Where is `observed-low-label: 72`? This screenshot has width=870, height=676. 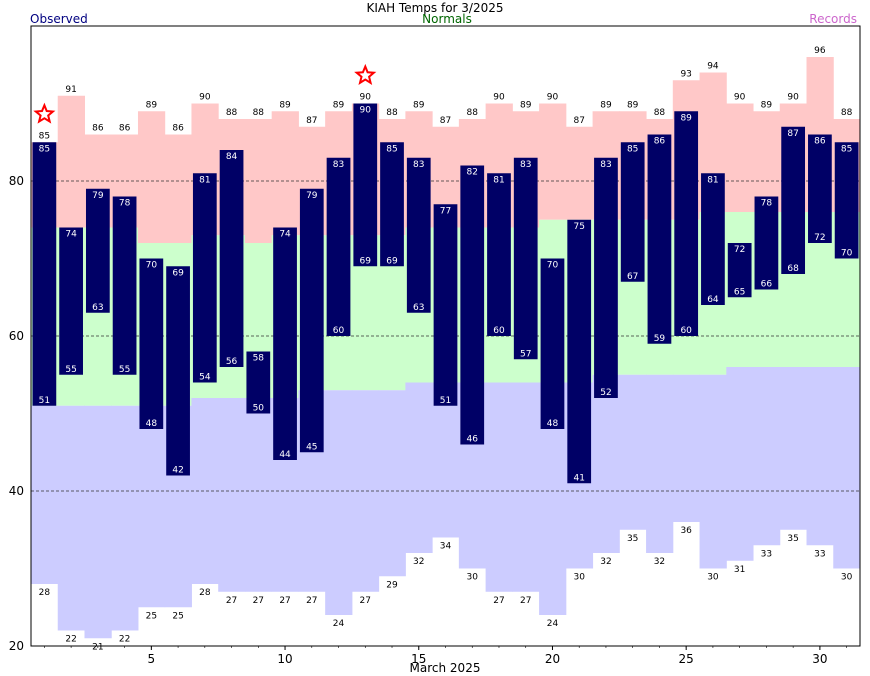
observed-low-label: 72 is located at coordinates (819, 238).